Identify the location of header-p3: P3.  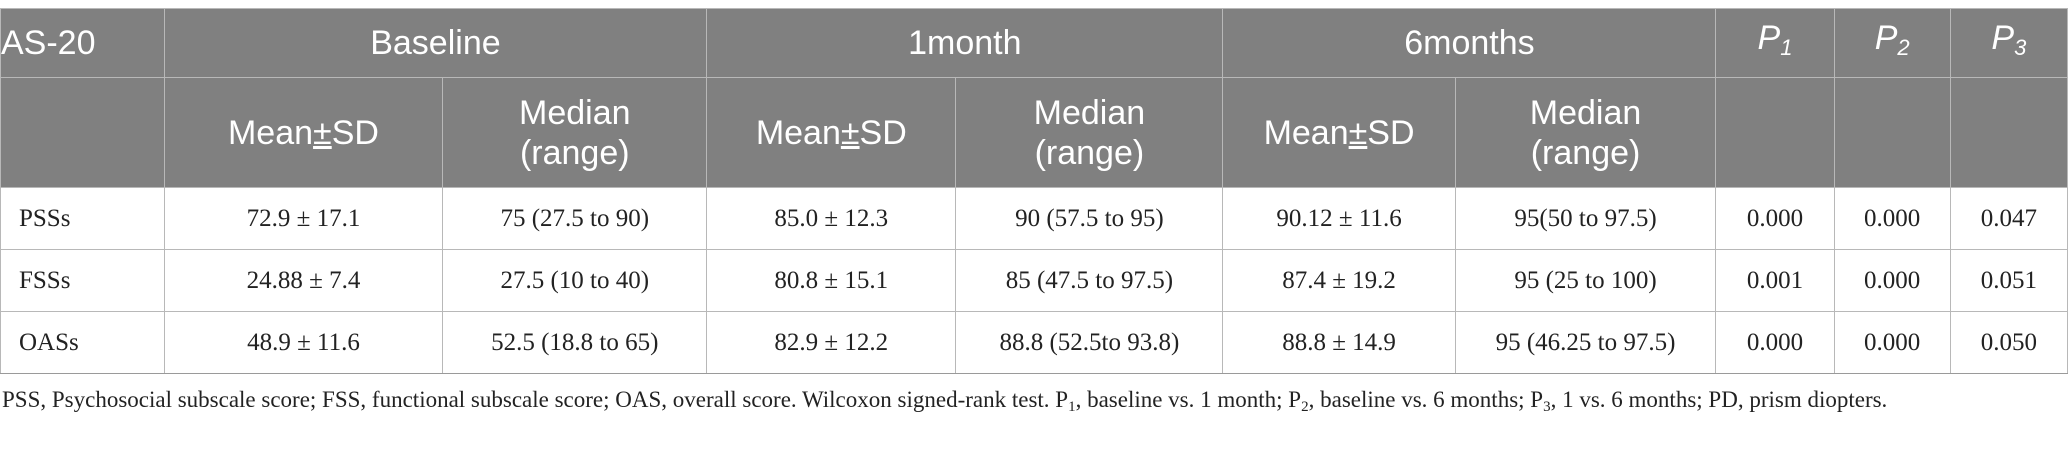
(2008, 43).